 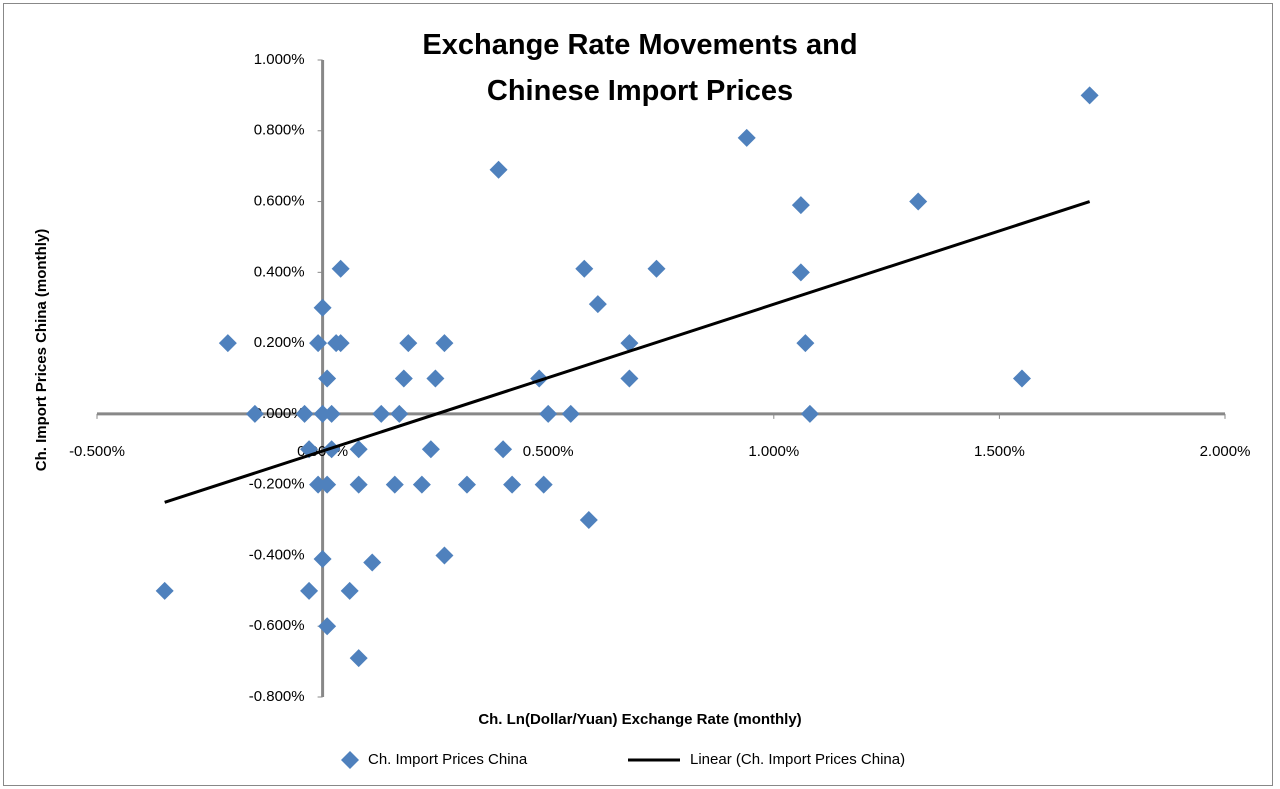 I want to click on x-tick-label: 1.000%, so click(x=773, y=451).